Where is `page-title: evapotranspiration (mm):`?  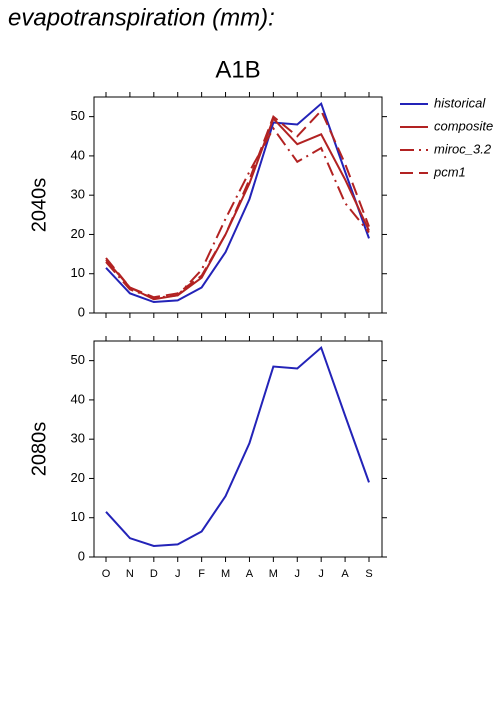 page-title: evapotranspiration (mm): is located at coordinates (141, 17).